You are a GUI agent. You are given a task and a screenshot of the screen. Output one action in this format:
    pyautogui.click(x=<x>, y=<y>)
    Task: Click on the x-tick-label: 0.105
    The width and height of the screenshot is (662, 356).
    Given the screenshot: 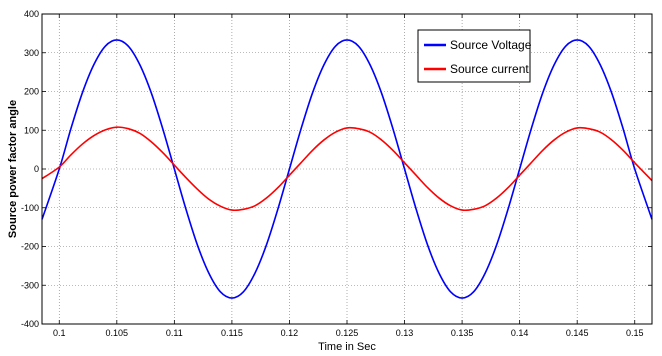 What is the action you would take?
    pyautogui.click(x=117, y=333)
    